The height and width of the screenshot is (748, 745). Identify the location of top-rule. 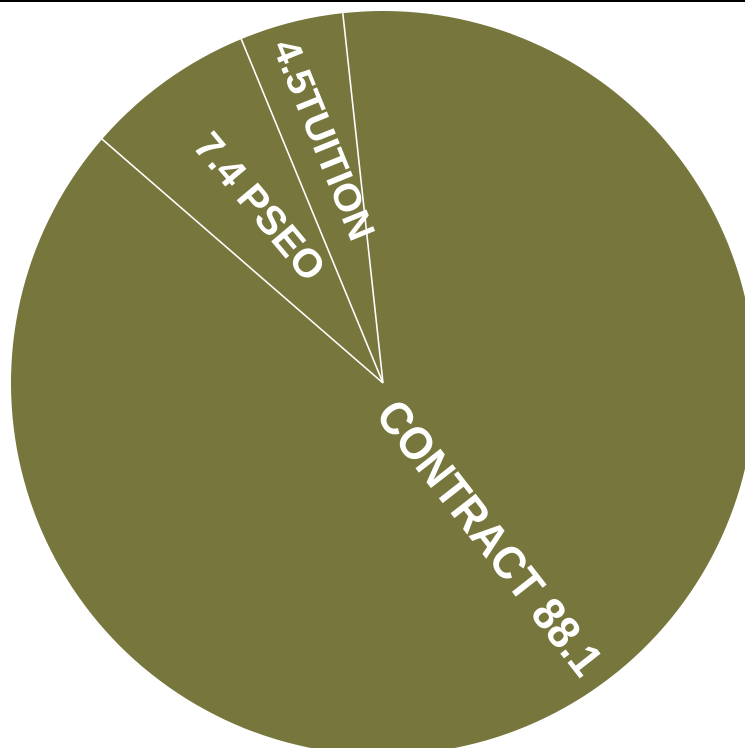
(372, 1).